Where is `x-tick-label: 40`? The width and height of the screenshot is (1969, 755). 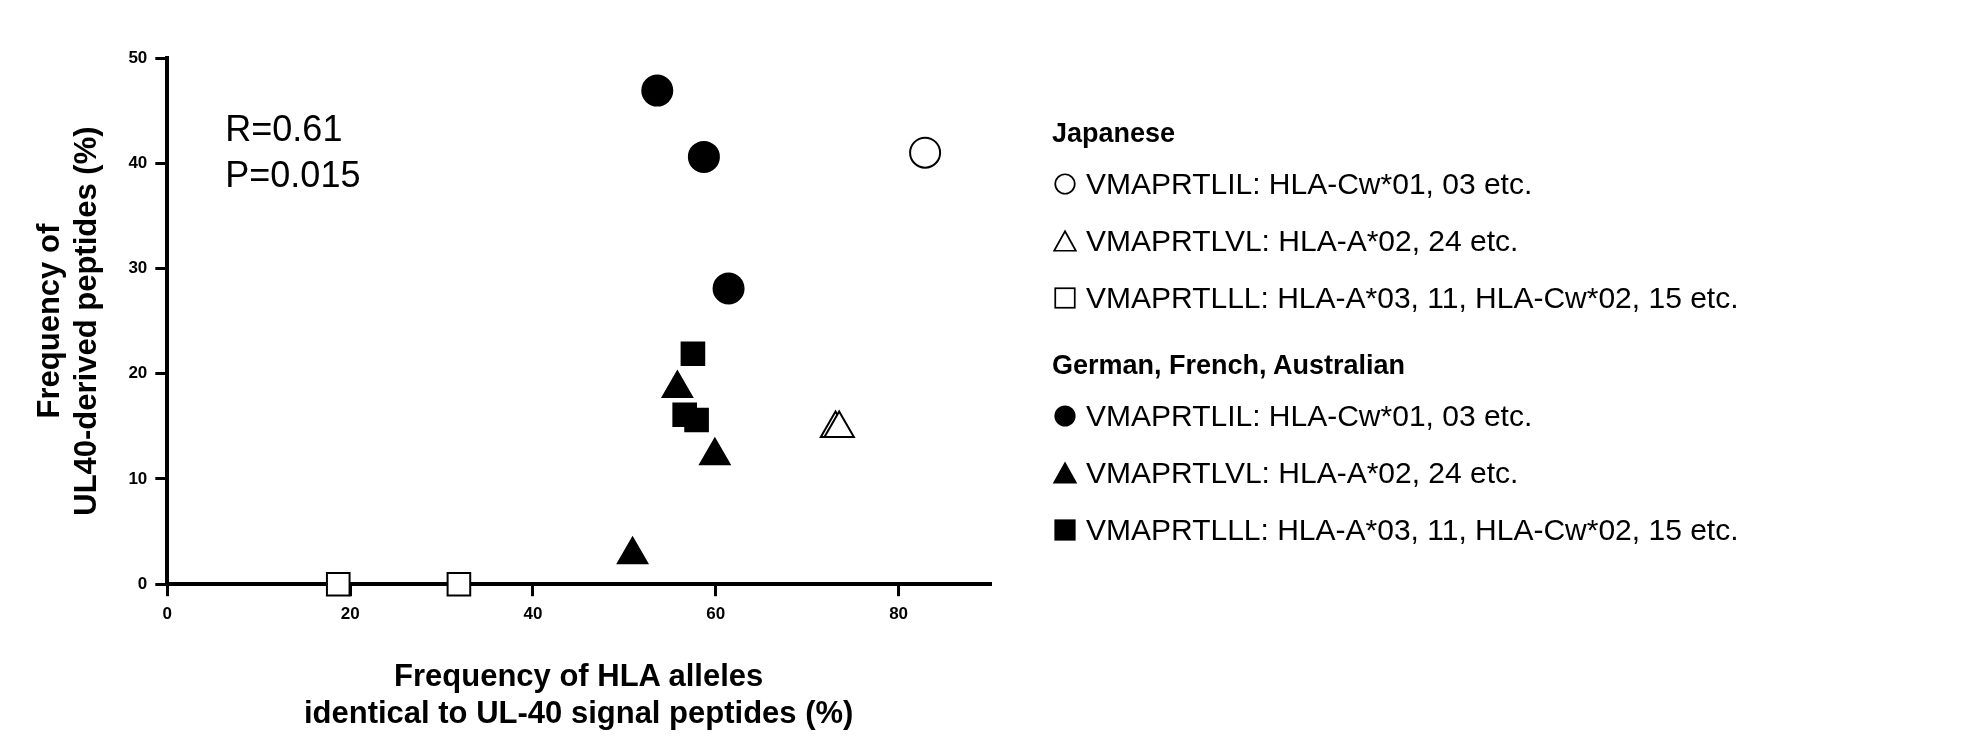
x-tick-label: 40 is located at coordinates (533, 614).